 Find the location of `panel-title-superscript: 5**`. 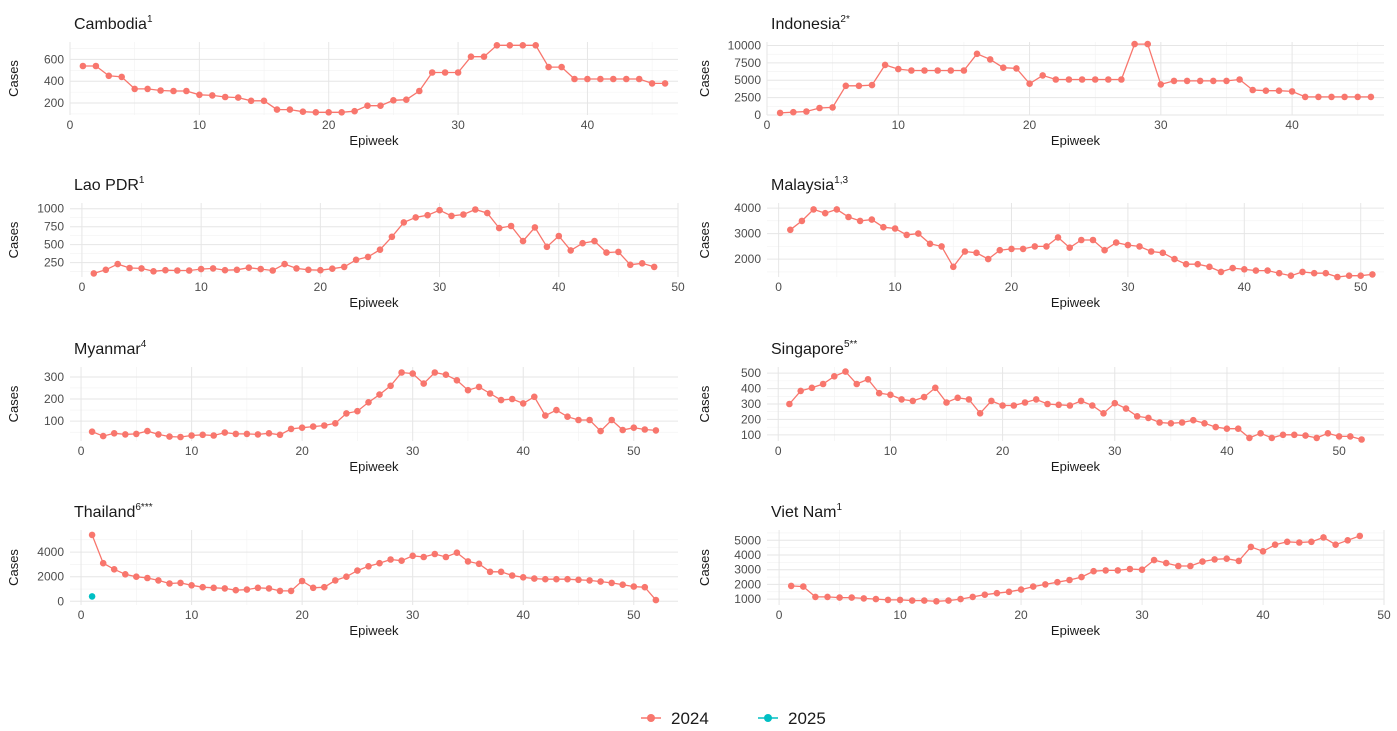

panel-title-superscript: 5** is located at coordinates (850, 344).